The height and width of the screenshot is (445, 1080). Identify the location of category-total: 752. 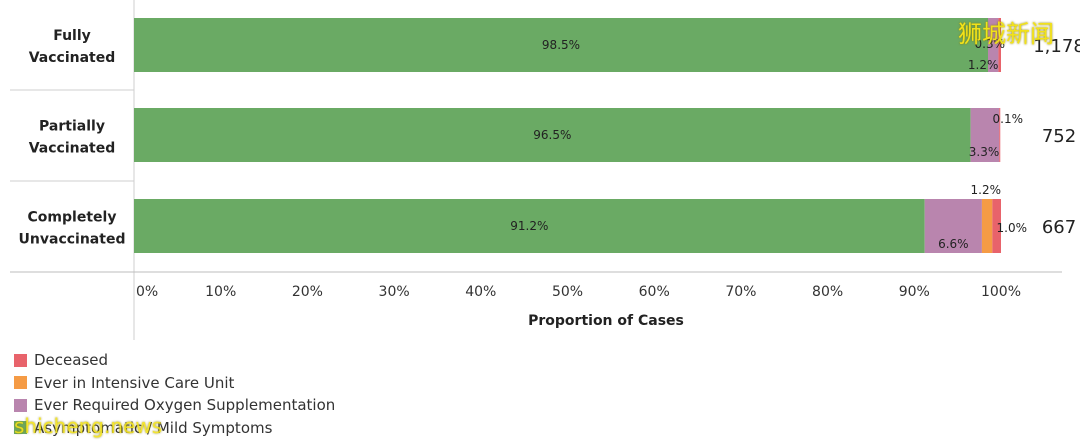
(1059, 136).